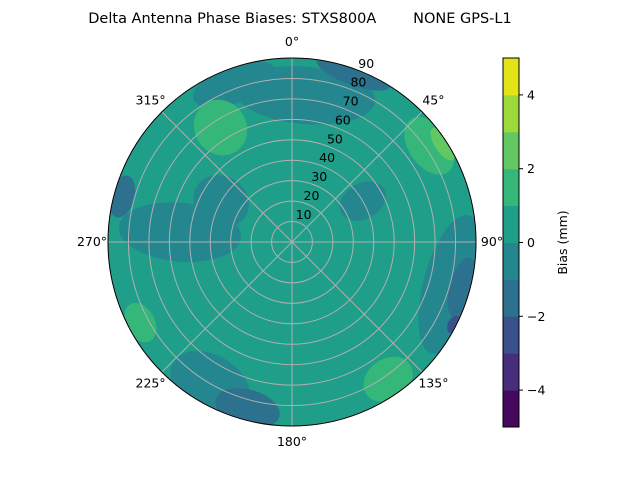 This screenshot has width=640, height=480. I want to click on angular-tick-label: 225°, so click(151, 382).